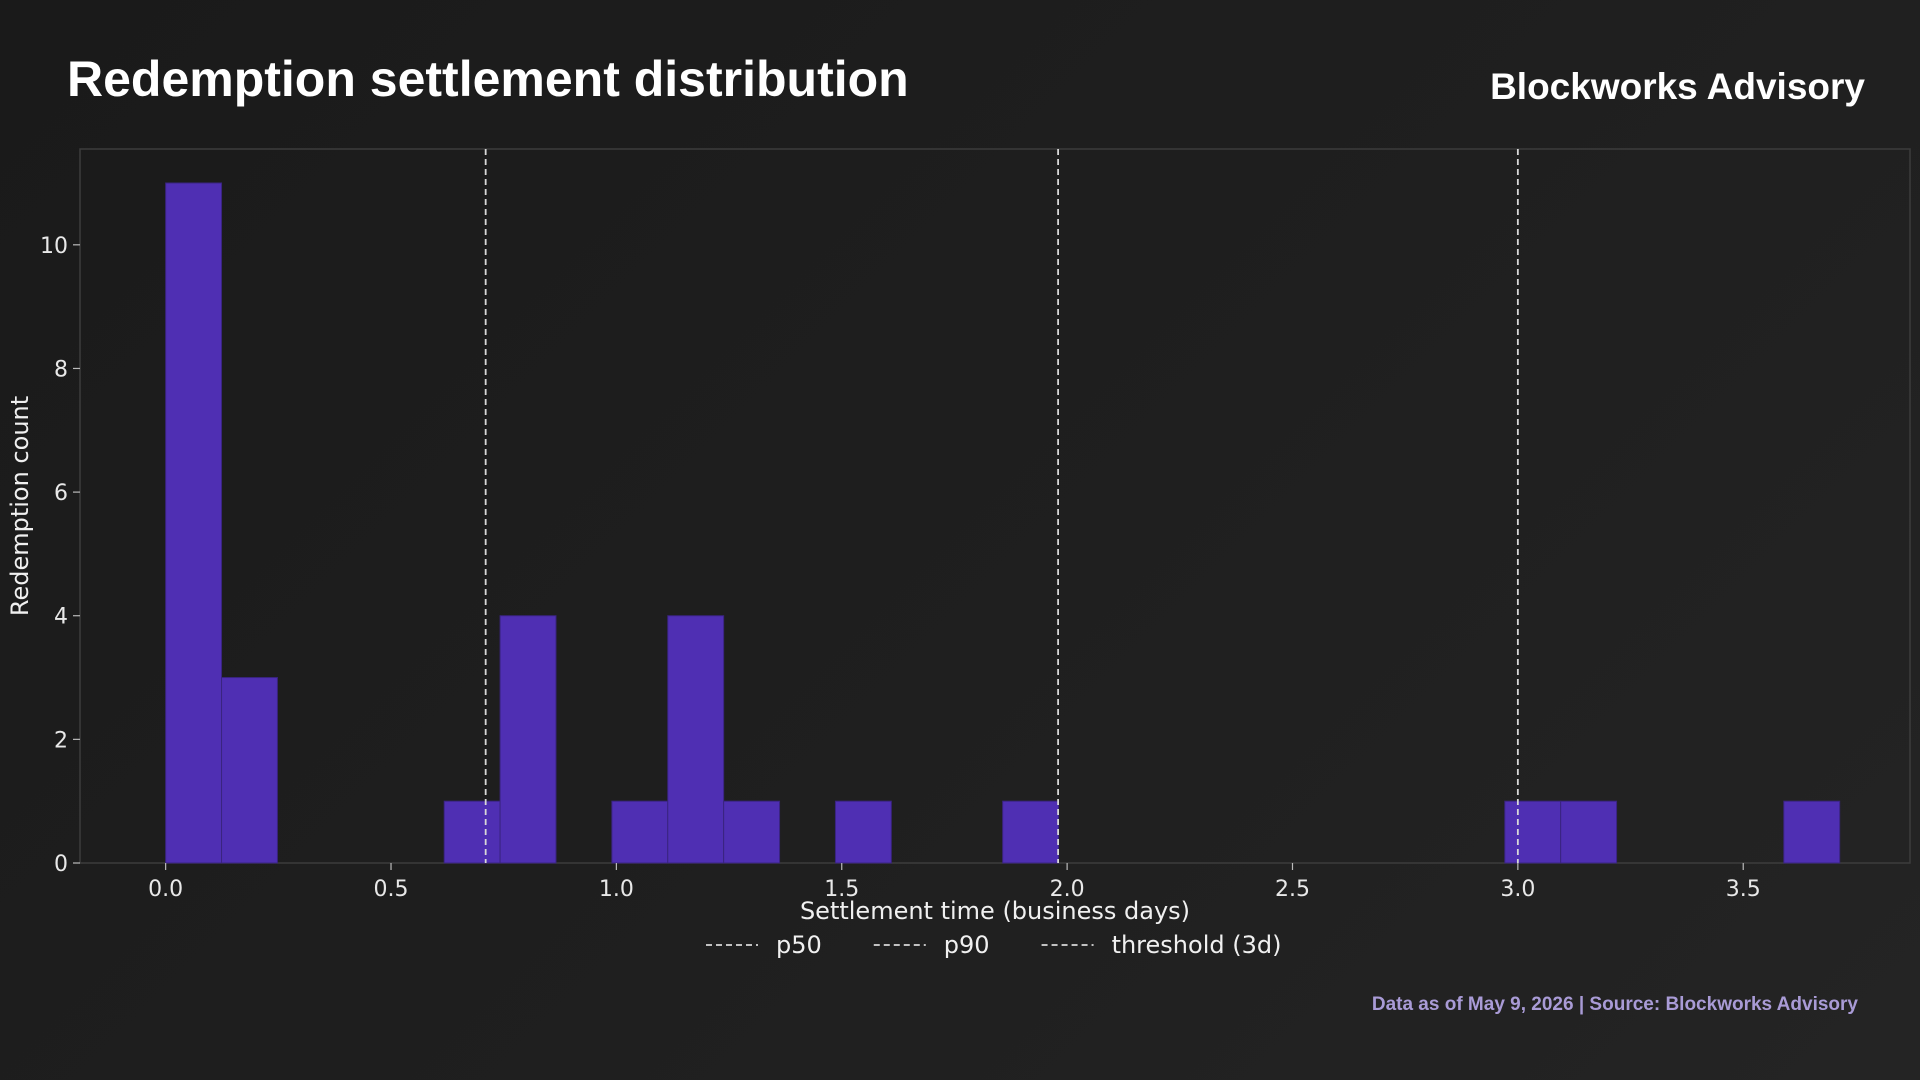 The image size is (1920, 1080). I want to click on y-tick-label: 4, so click(61, 617).